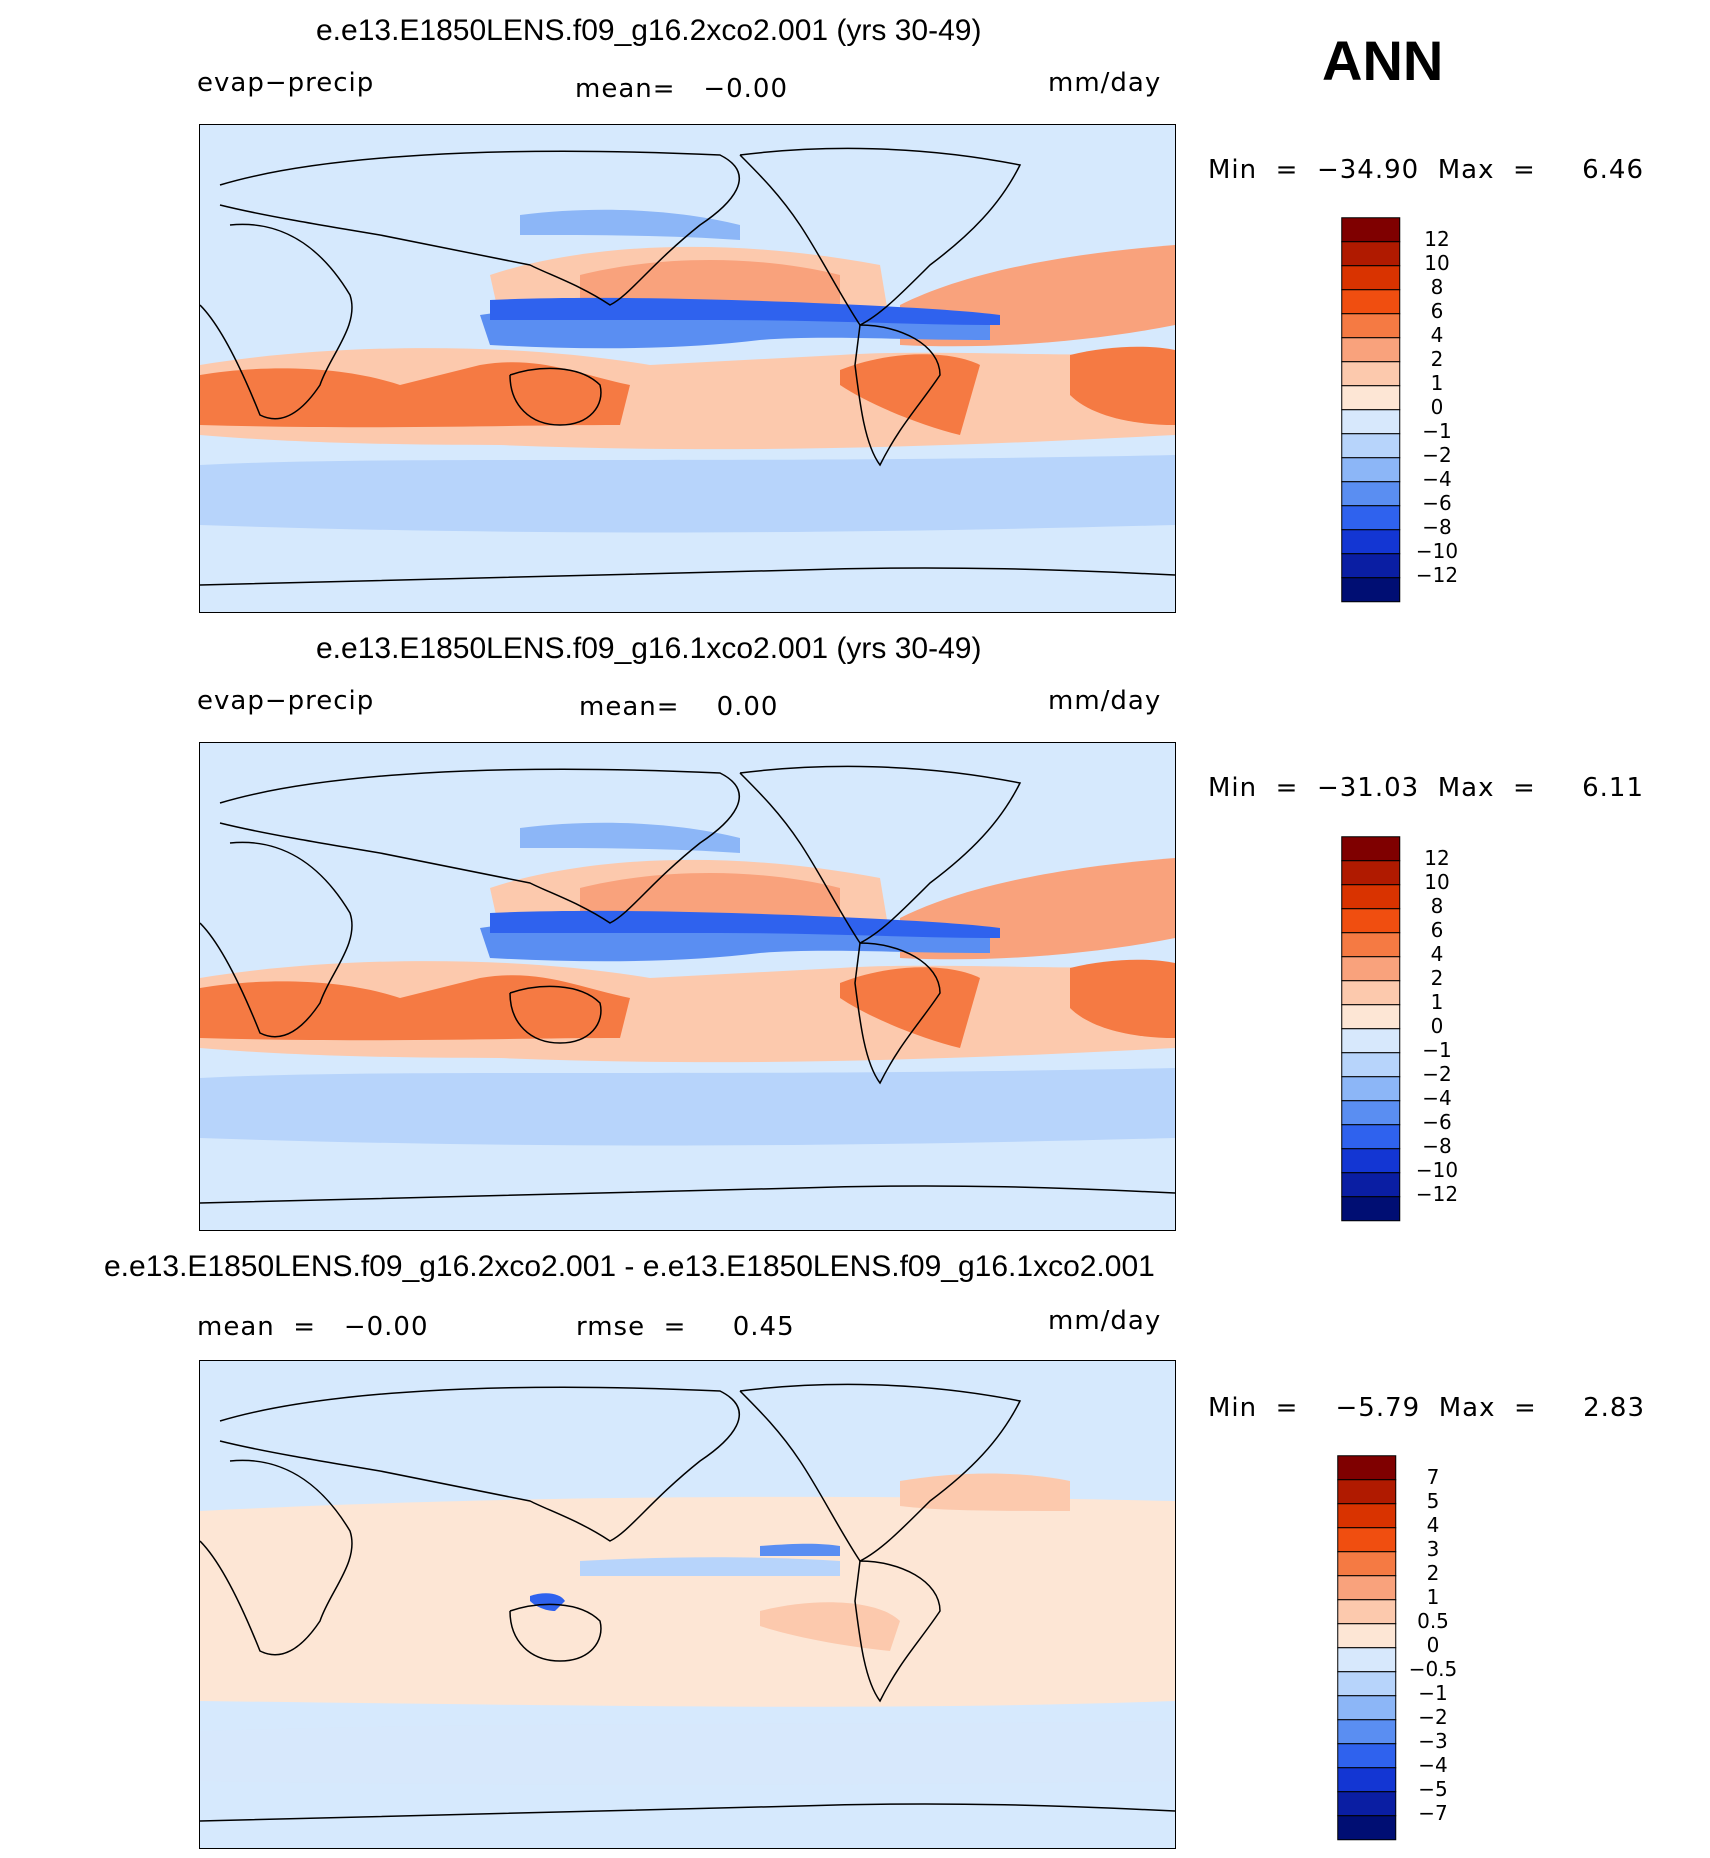 This screenshot has width=1710, height=1858. What do you see at coordinates (800, 1549) in the screenshot?
I see `p3-field-neg-itcz-core` at bounding box center [800, 1549].